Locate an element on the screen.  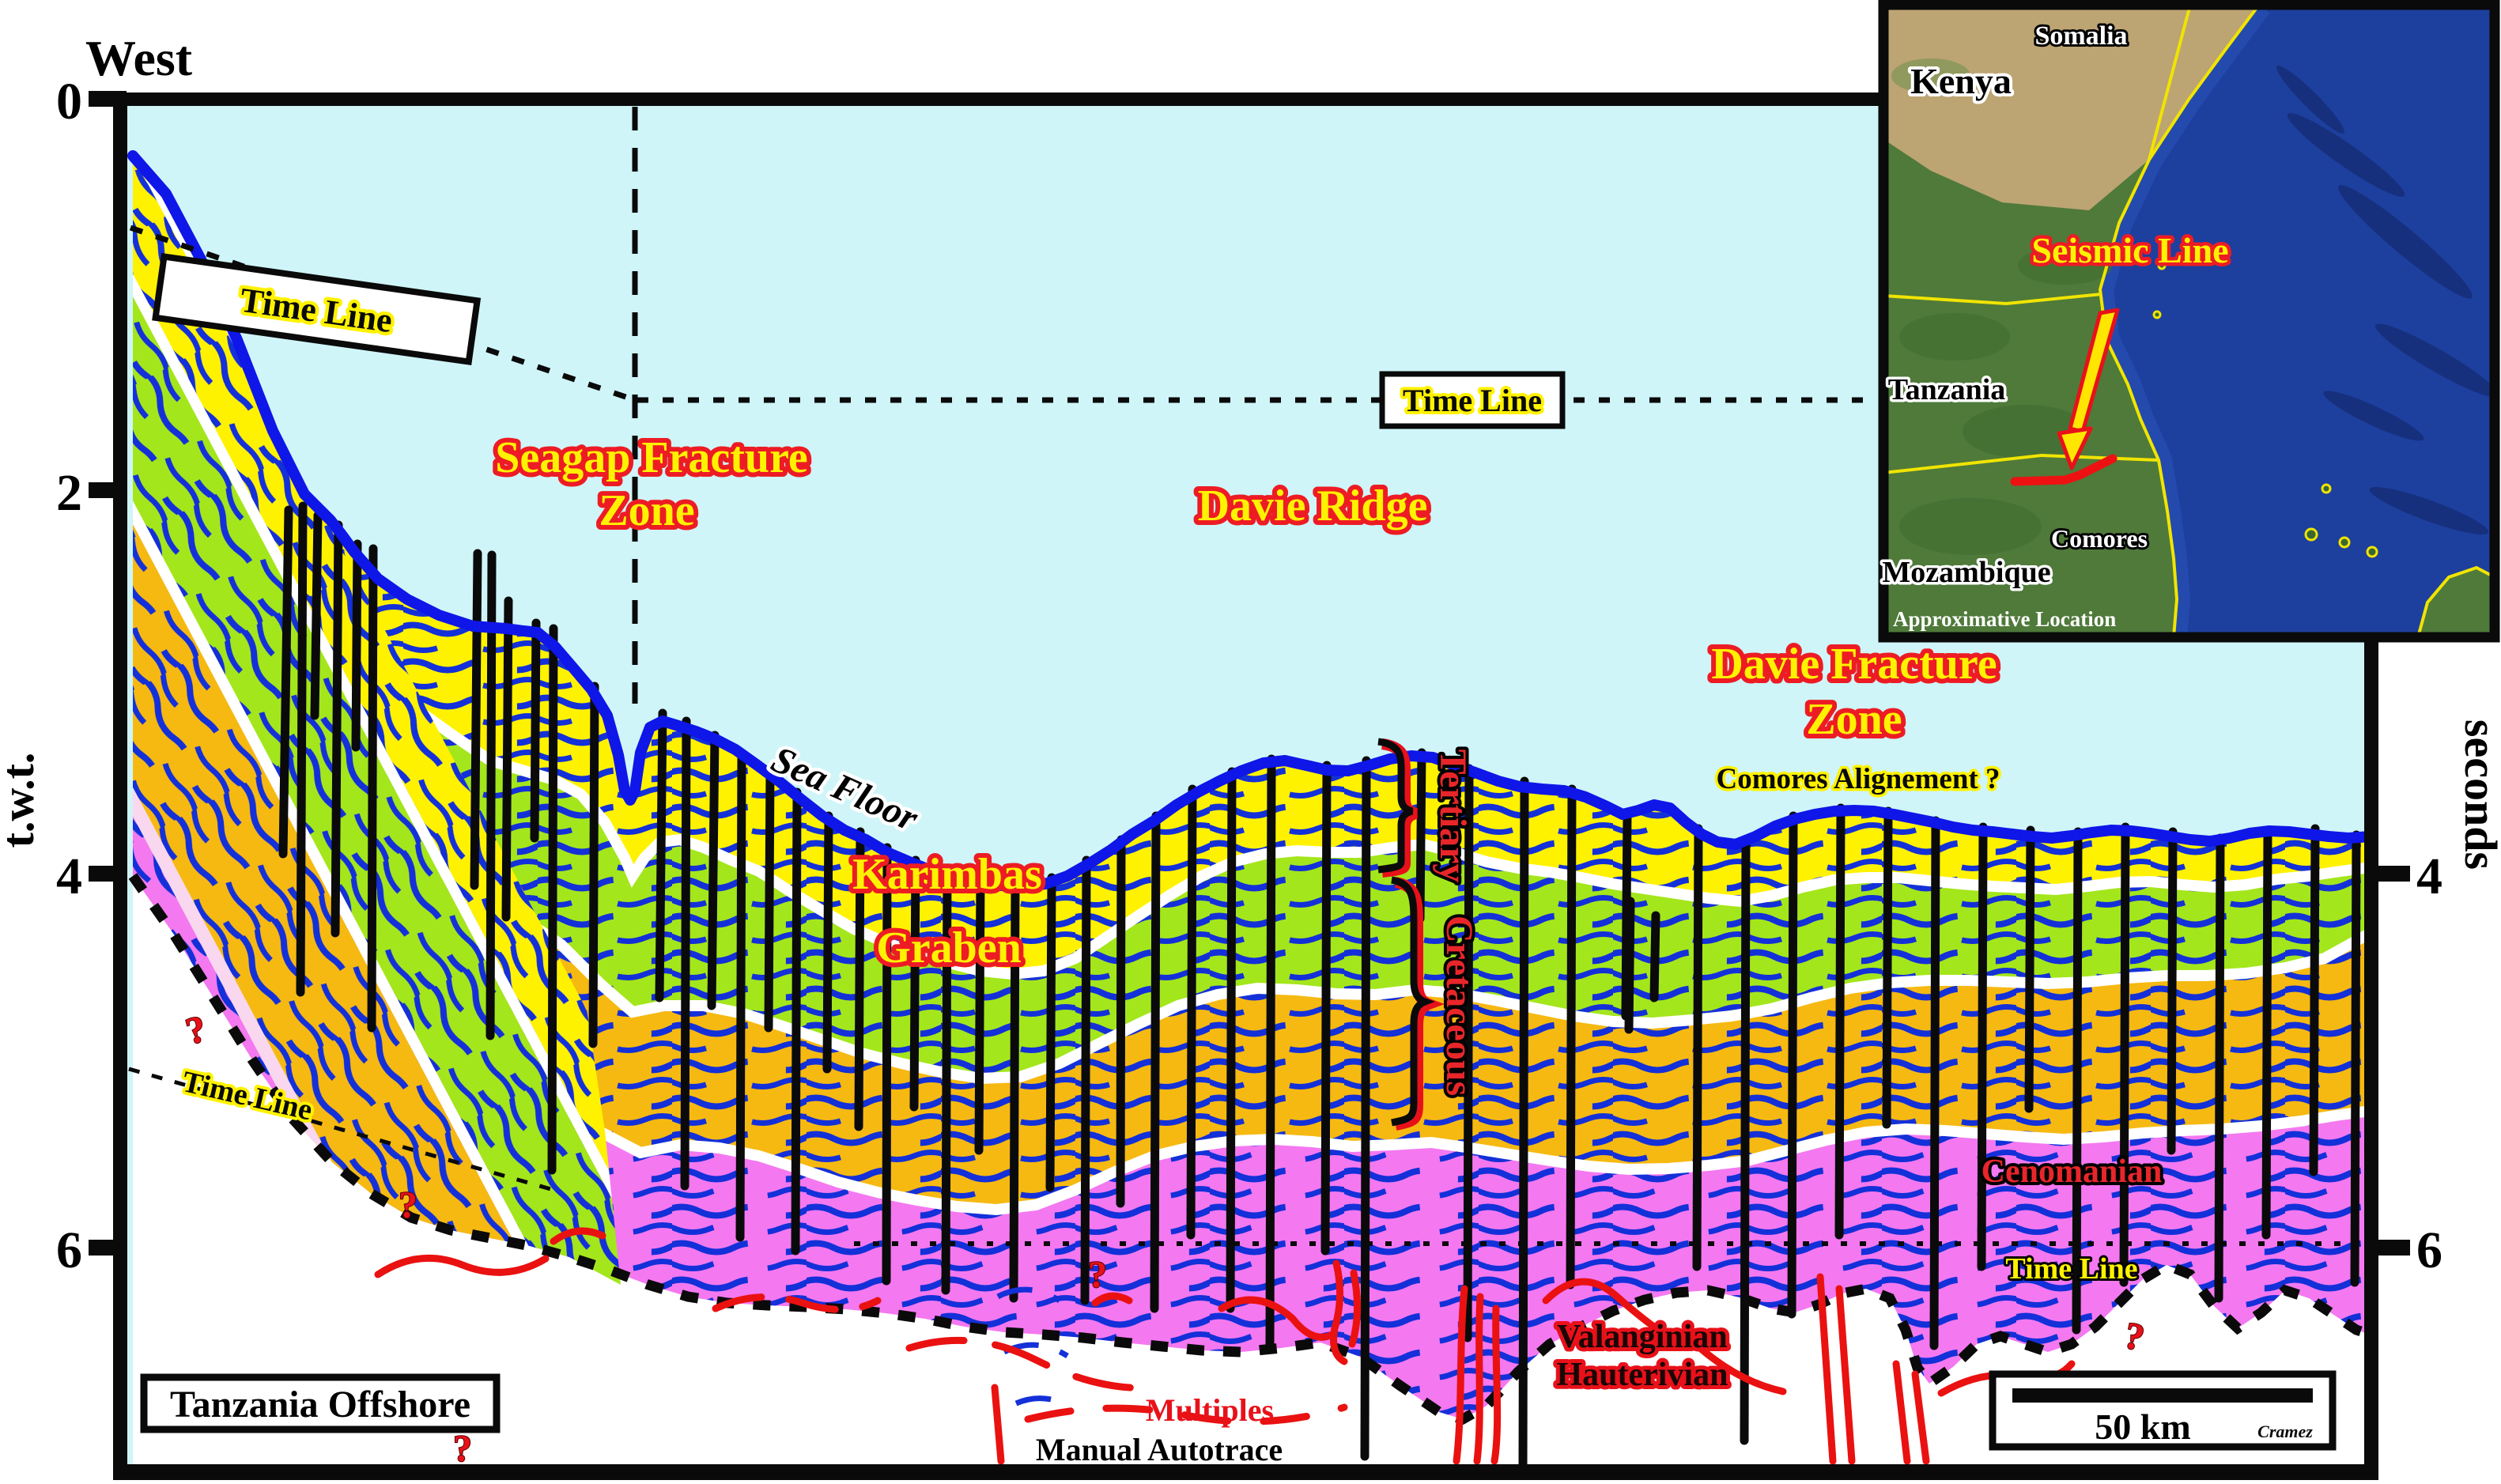
inset-border-kenya-tanzania is located at coordinates (1992, 299).